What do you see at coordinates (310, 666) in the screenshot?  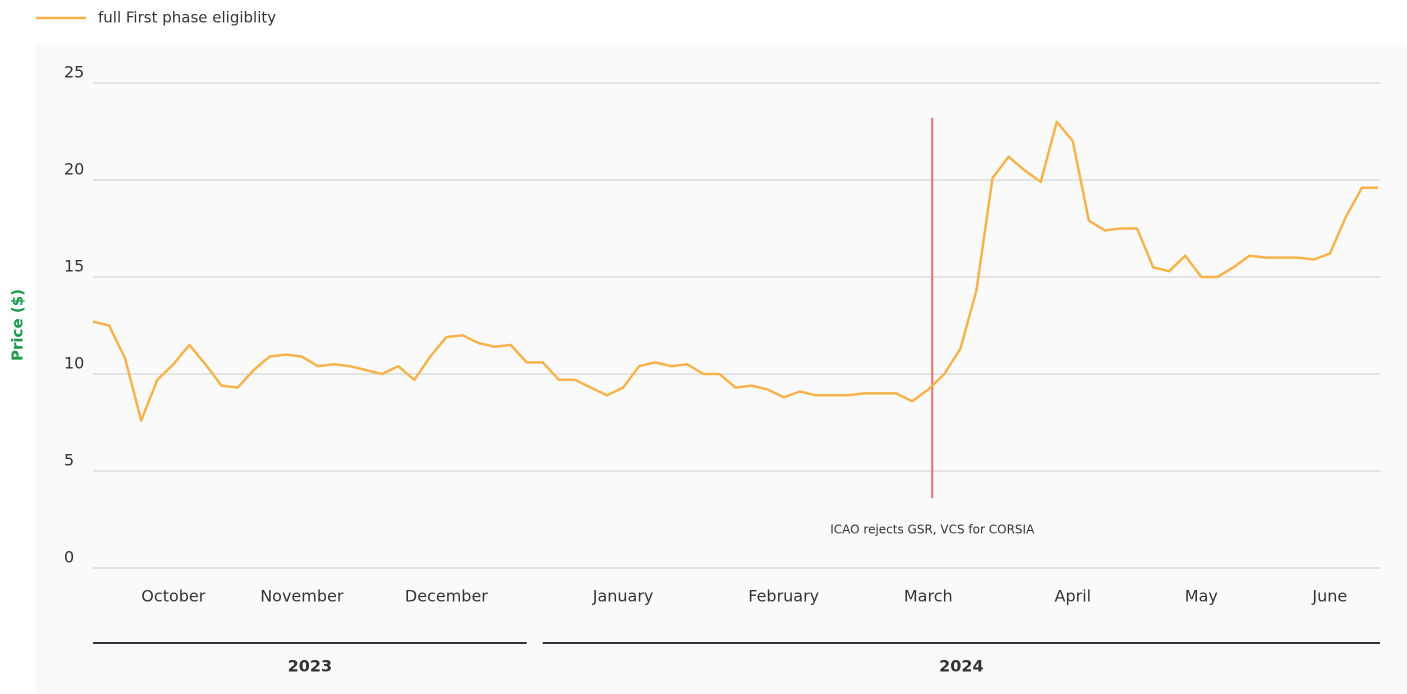 I see `year-group-label: 2023` at bounding box center [310, 666].